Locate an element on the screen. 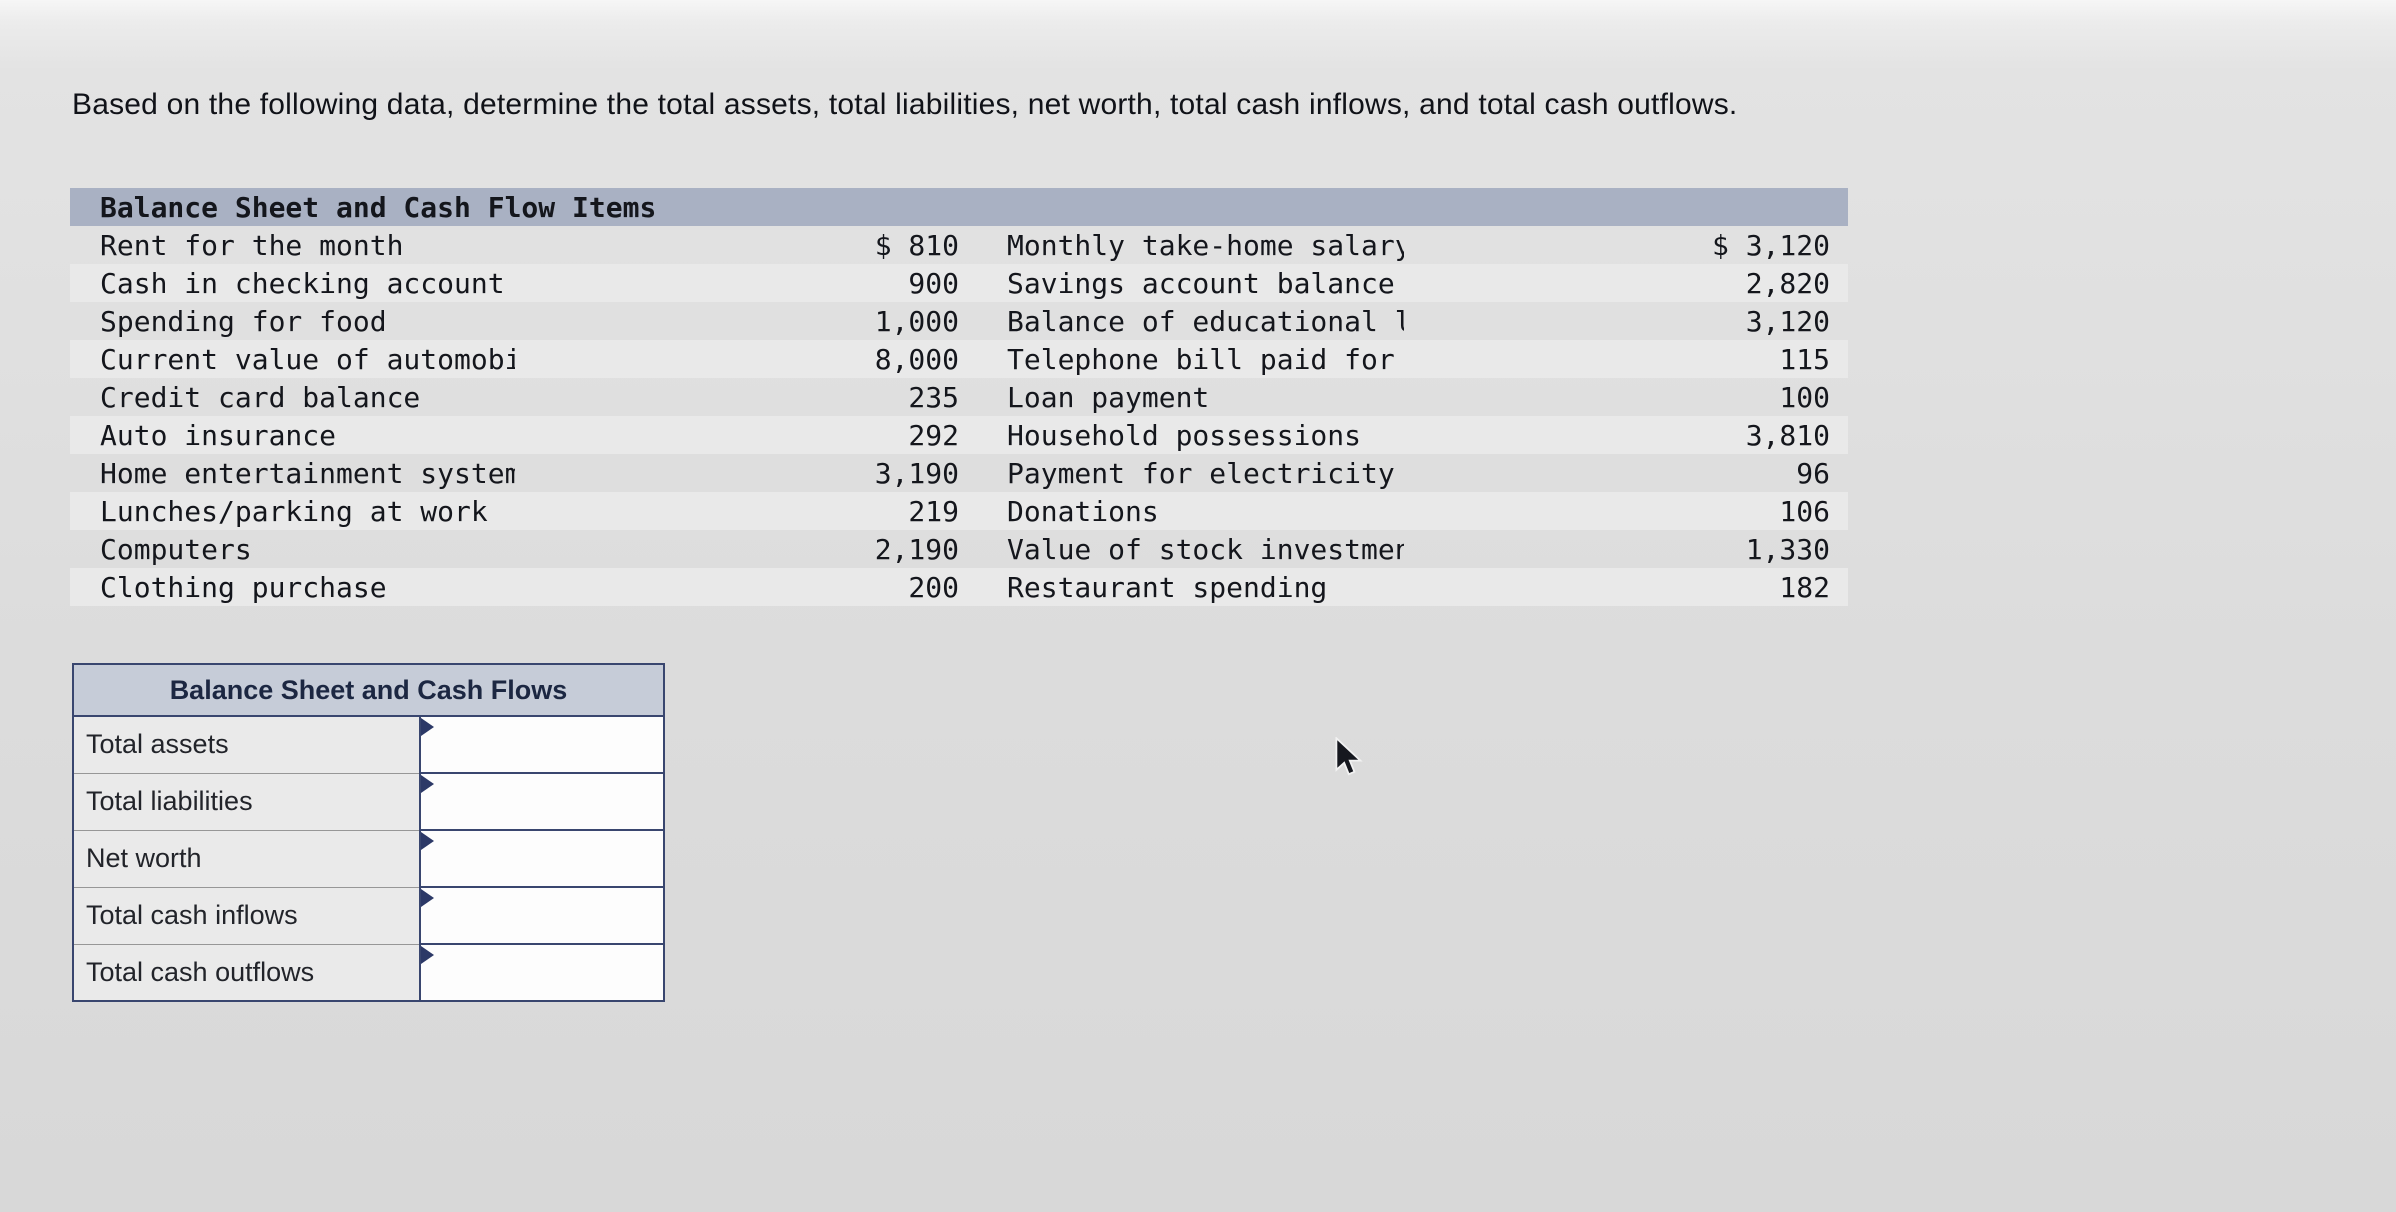 This screenshot has width=2396, height=1212. item-value: 235 is located at coordinates (933, 397).